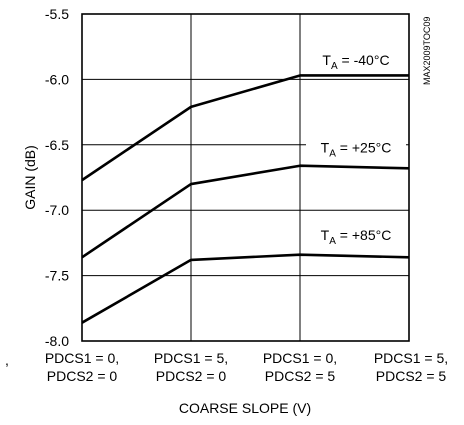 This screenshot has height=425, width=464. Describe the element at coordinates (57, 79) in the screenshot. I see `y-tick-label: -6.0` at that location.